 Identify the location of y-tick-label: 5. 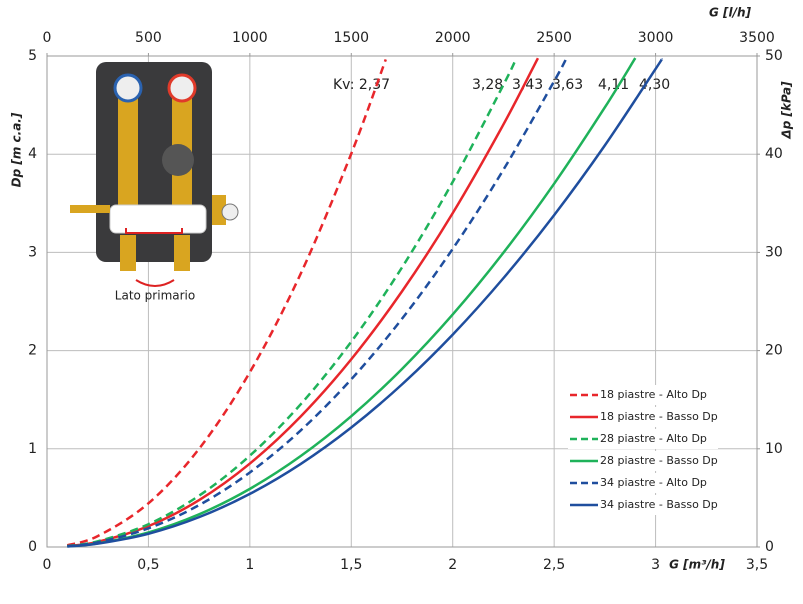
(32, 56).